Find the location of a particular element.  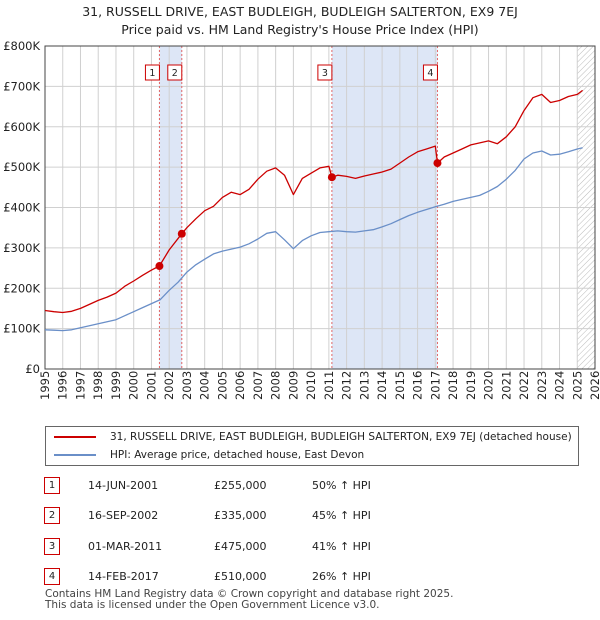

x-tick-label: 2020 is located at coordinates (489, 385).